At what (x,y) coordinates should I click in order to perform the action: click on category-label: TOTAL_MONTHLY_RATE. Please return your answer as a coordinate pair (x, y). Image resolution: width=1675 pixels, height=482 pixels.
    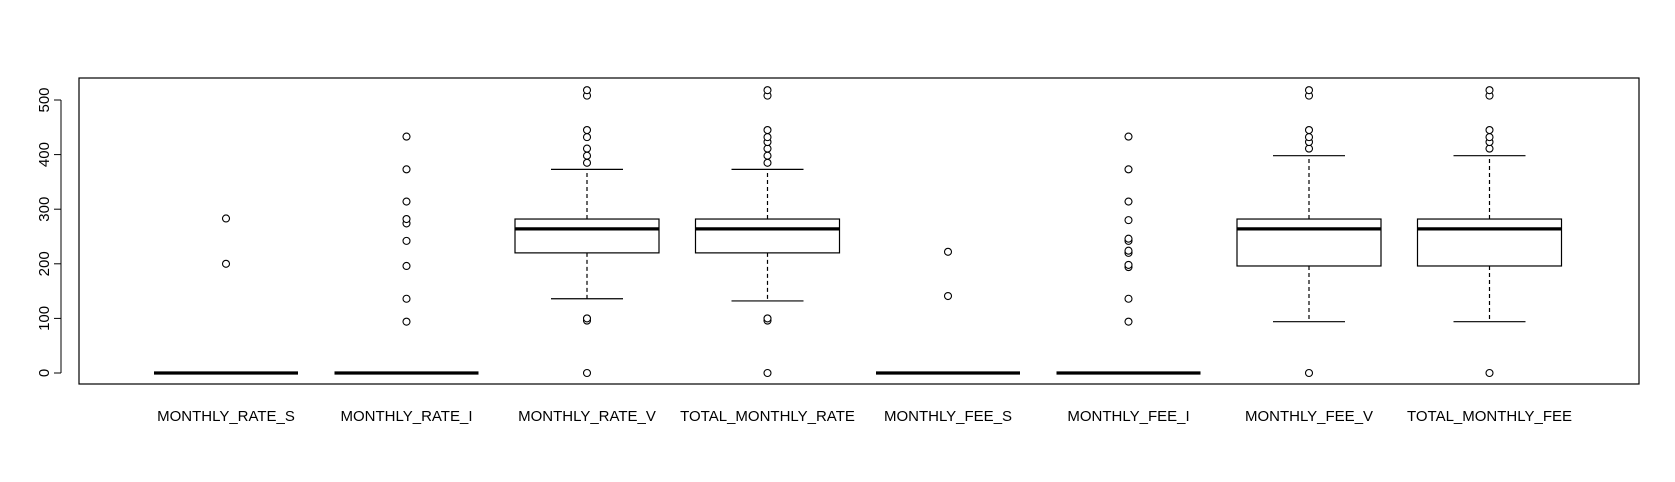
    Looking at the image, I should click on (767, 416).